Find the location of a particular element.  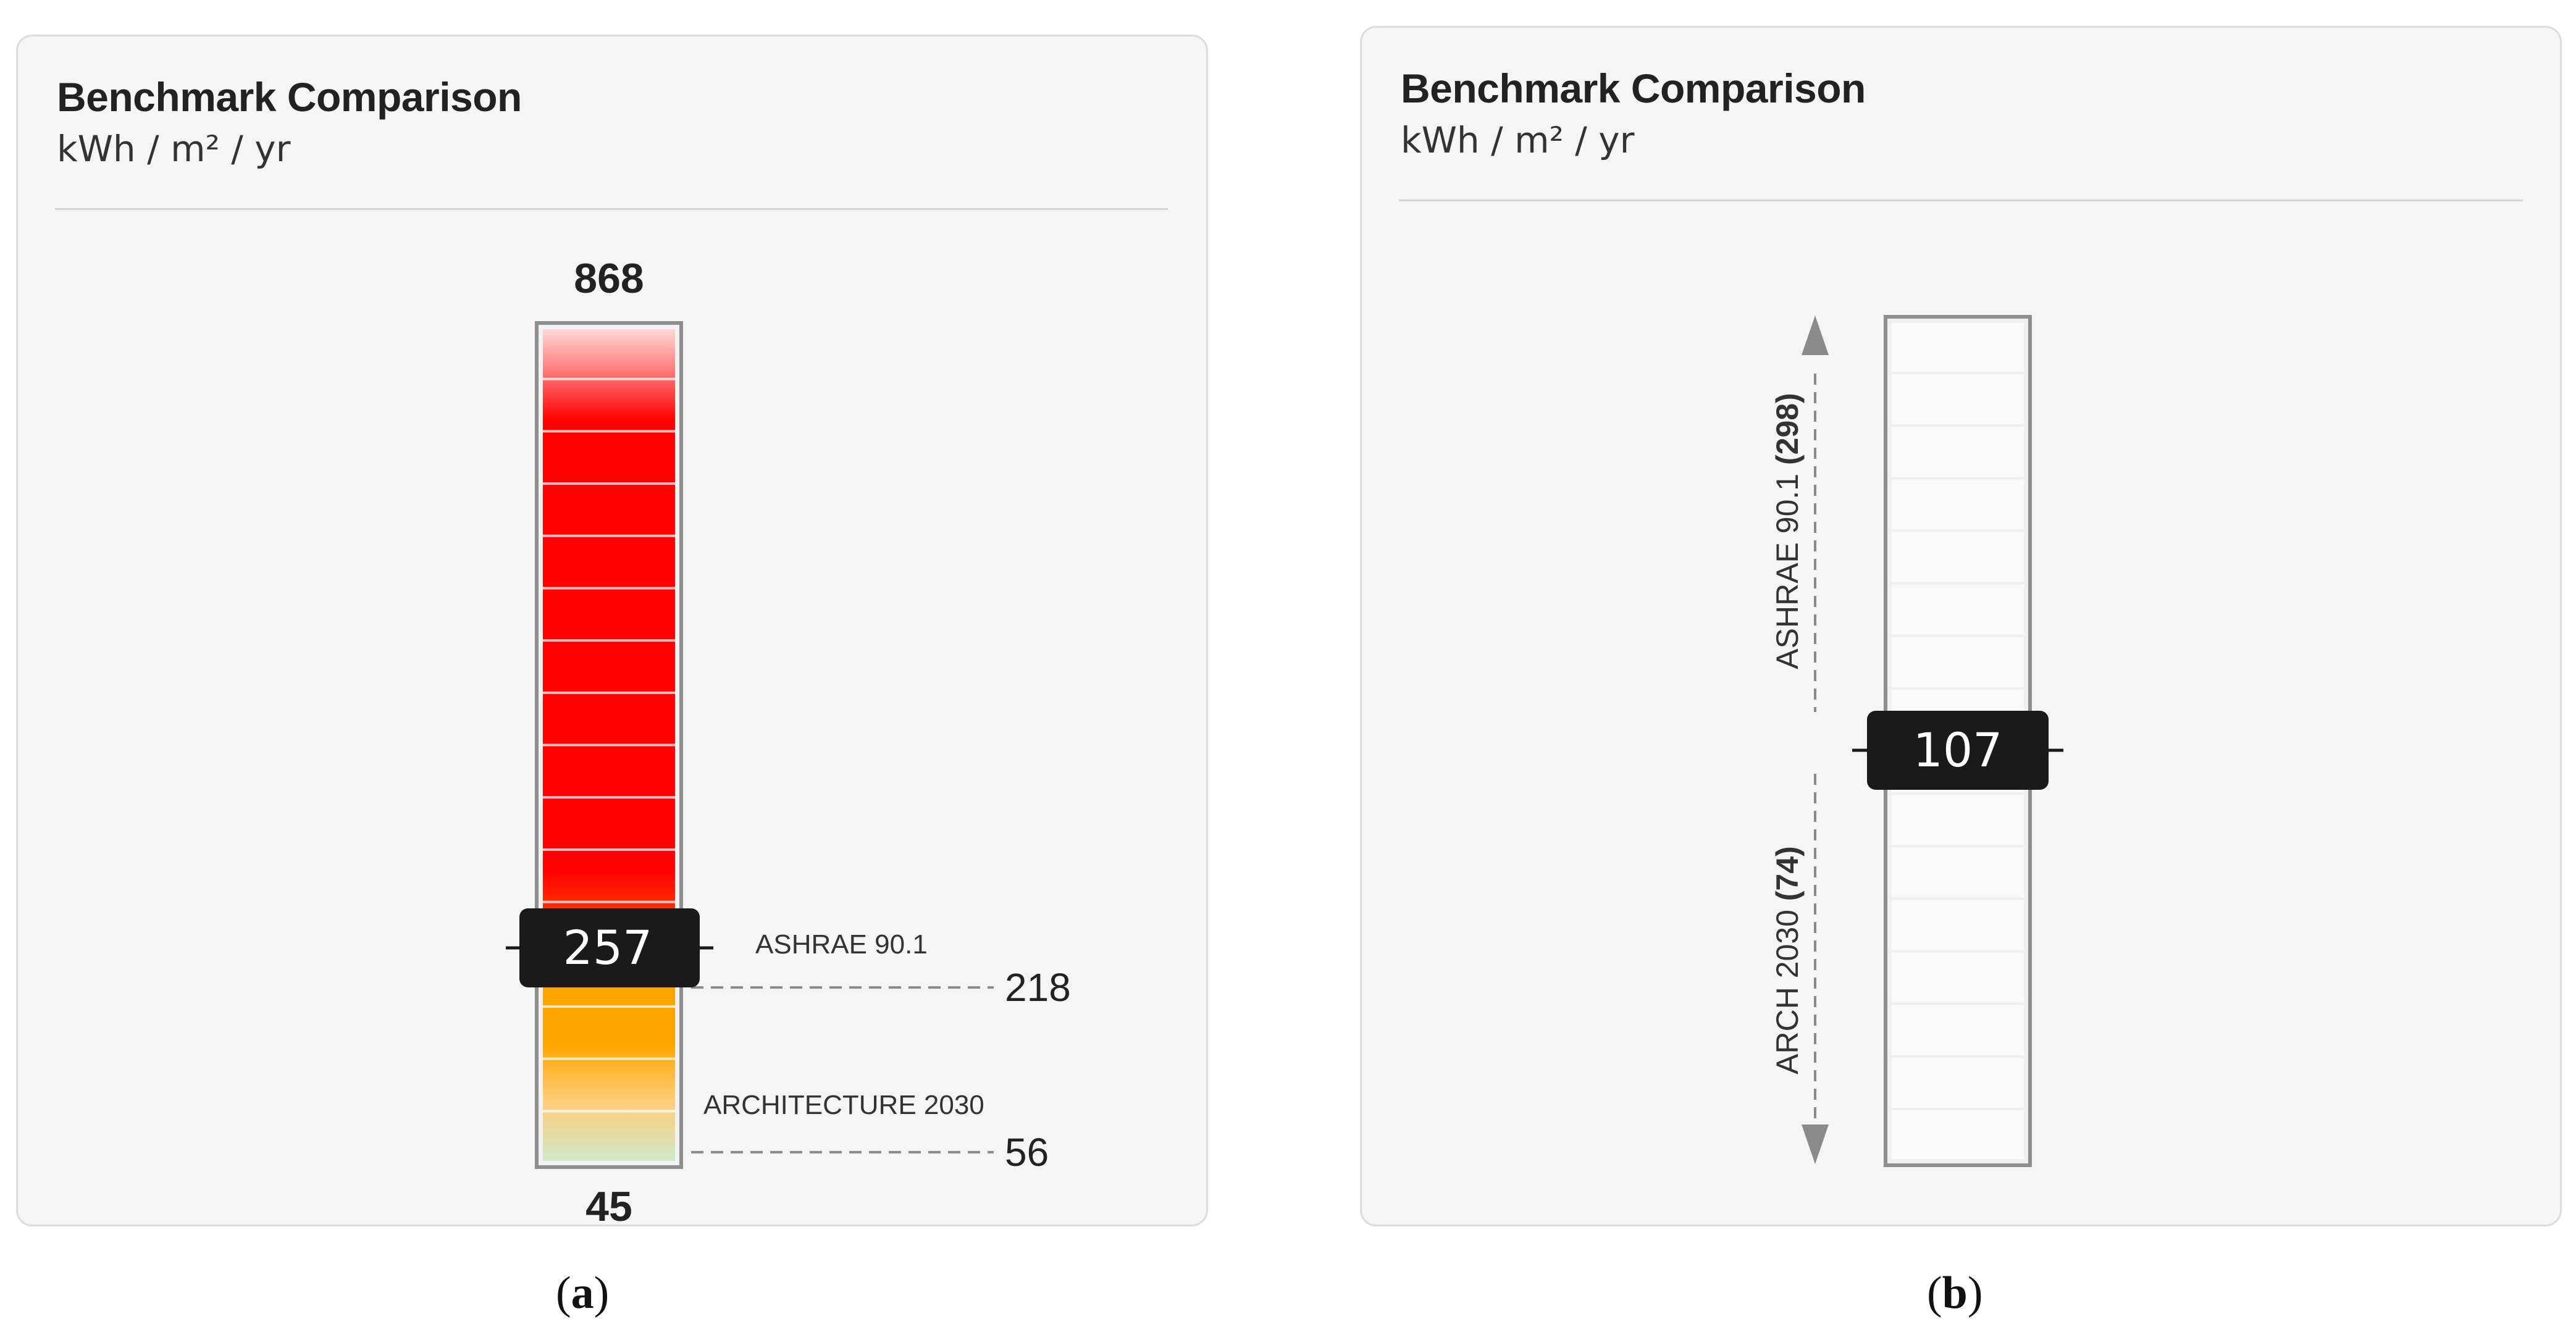

benchmark-value: 56 is located at coordinates (1027, 1152).